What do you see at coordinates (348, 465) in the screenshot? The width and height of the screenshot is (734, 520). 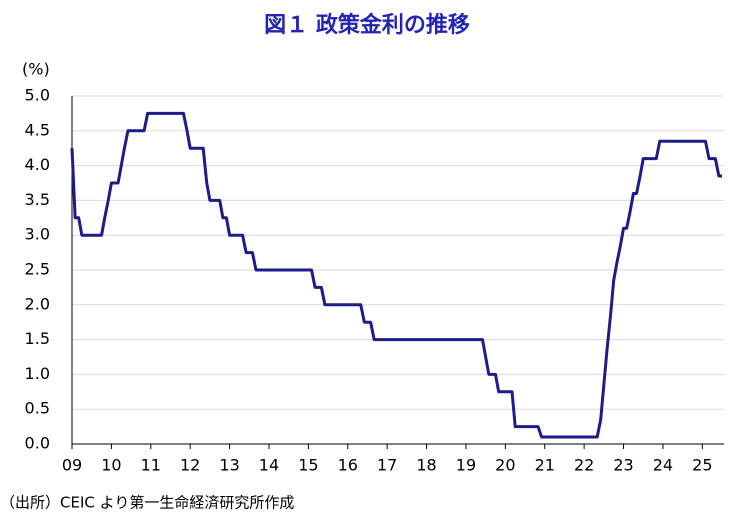 I see `x-tick-label: 16` at bounding box center [348, 465].